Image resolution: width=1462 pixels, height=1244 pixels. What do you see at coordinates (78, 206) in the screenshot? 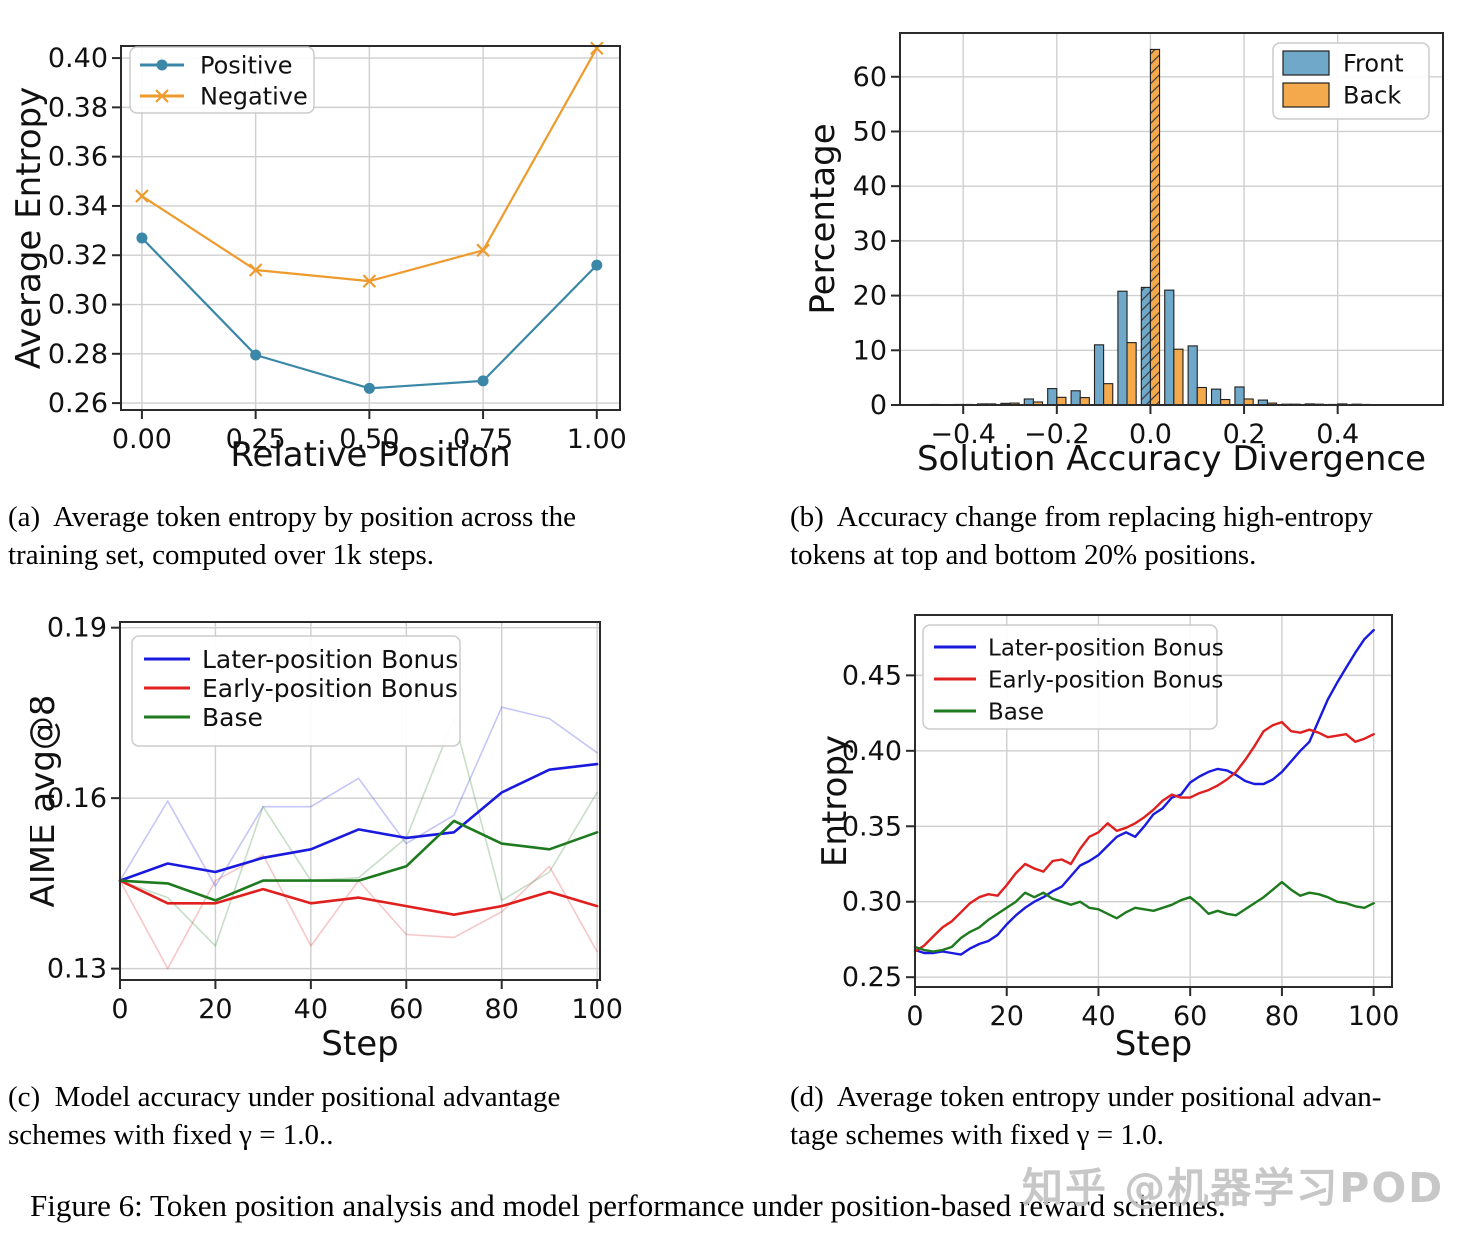
I see `svg-text: 0.34` at bounding box center [78, 206].